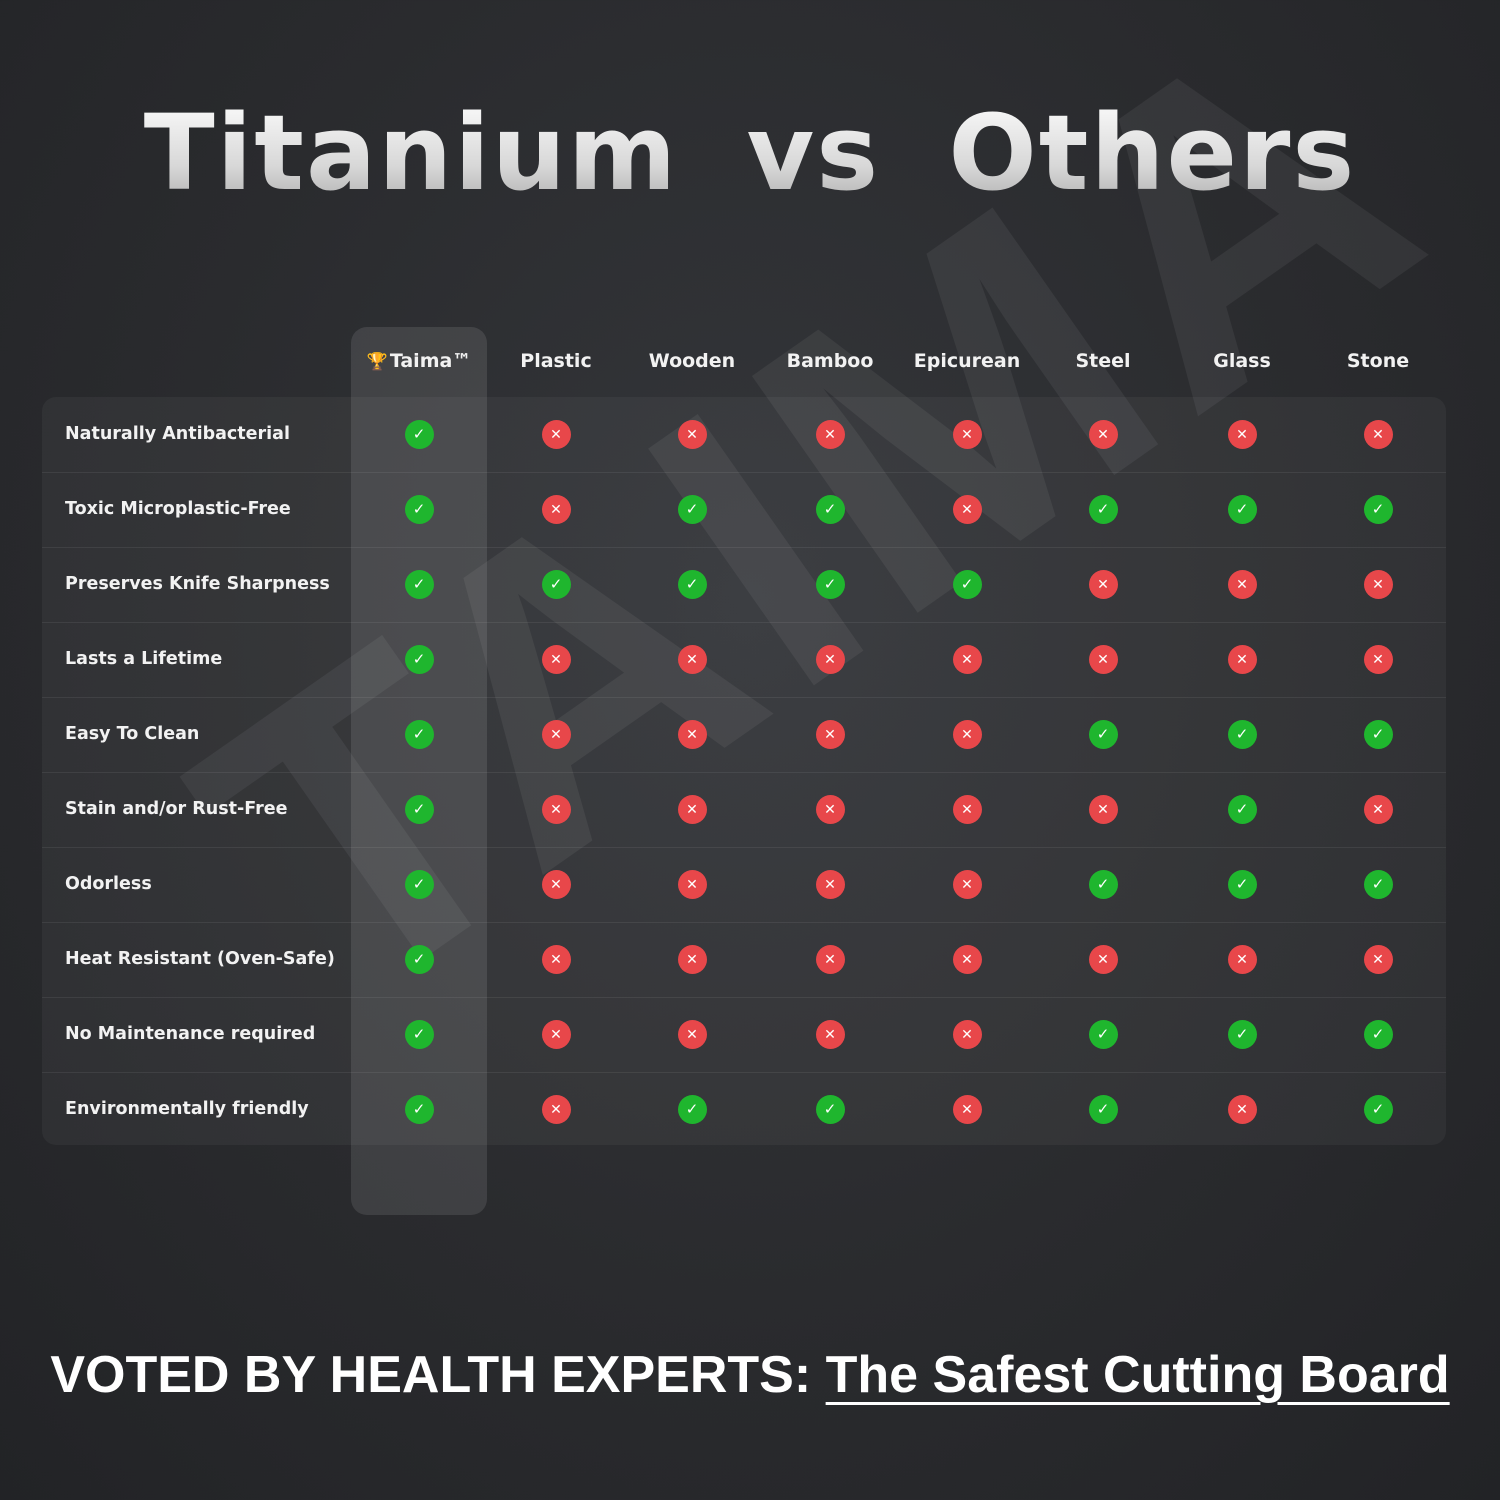 This screenshot has height=1500, width=1500. What do you see at coordinates (1137, 1375) in the screenshot?
I see `footer-highlight: The Safest Cutting Board` at bounding box center [1137, 1375].